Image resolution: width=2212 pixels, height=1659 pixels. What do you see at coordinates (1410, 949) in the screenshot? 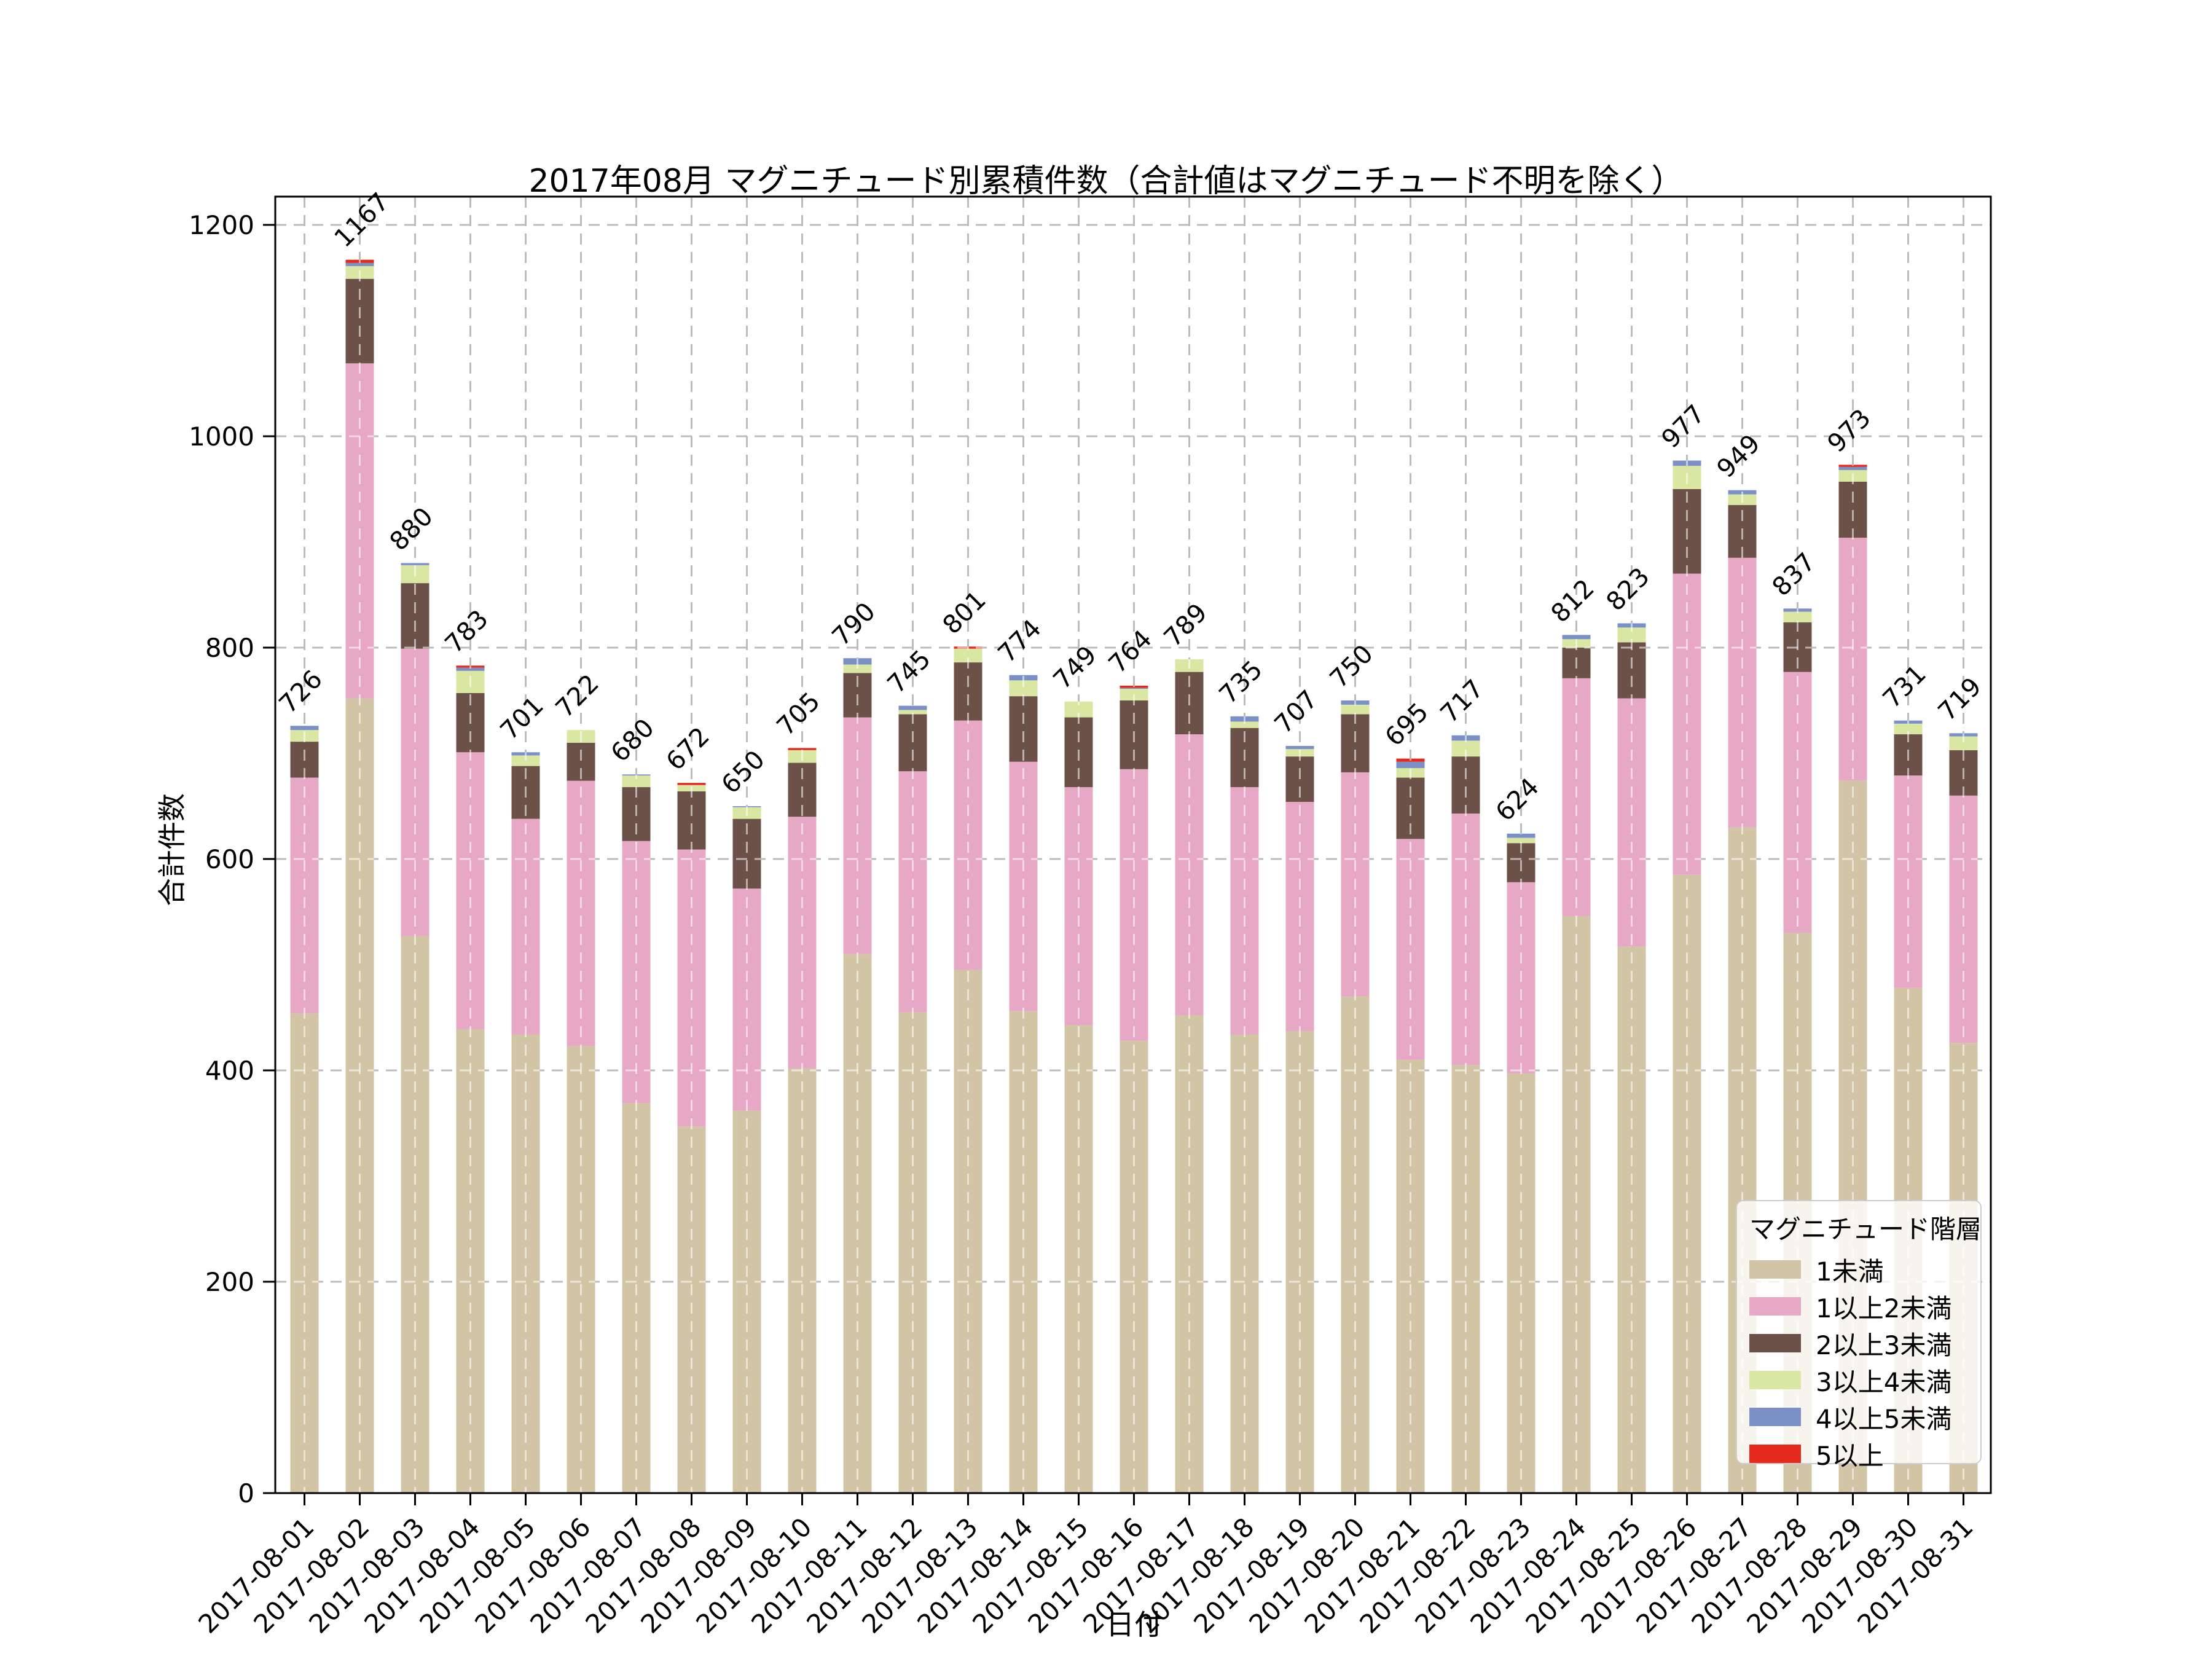
I see `bar-segment-2017-08-21-1以上2未満` at bounding box center [1410, 949].